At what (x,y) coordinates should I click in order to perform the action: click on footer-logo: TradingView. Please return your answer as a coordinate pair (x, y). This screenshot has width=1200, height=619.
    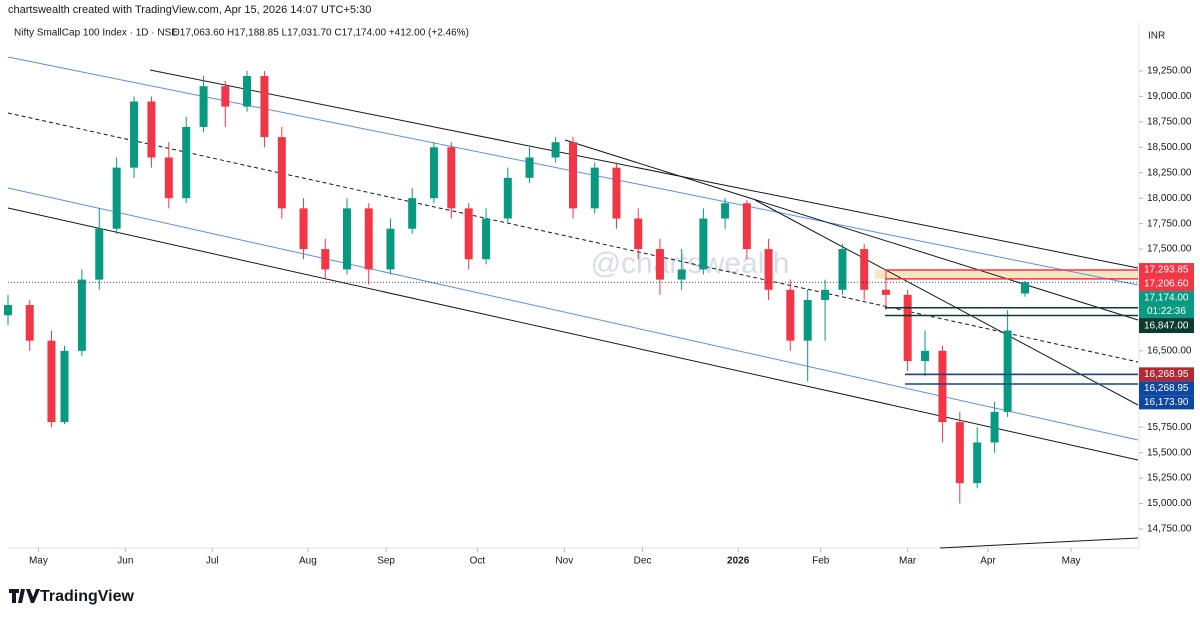
    Looking at the image, I should click on (72, 596).